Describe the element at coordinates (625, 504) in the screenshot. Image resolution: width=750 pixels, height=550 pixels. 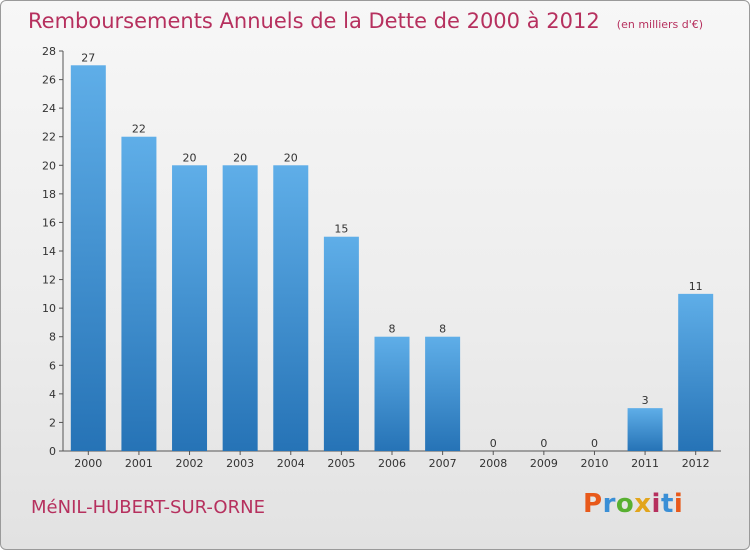
I see `logo-letter: o` at that location.